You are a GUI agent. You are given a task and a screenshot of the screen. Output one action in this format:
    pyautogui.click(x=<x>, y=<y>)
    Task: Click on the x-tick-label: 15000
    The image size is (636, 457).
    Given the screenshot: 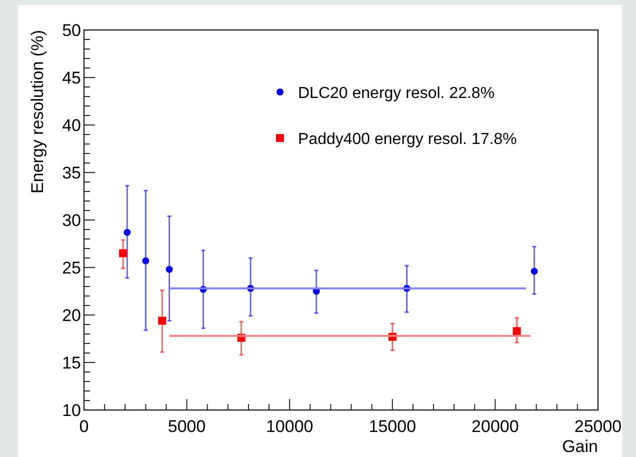 What is the action you would take?
    pyautogui.click(x=392, y=426)
    